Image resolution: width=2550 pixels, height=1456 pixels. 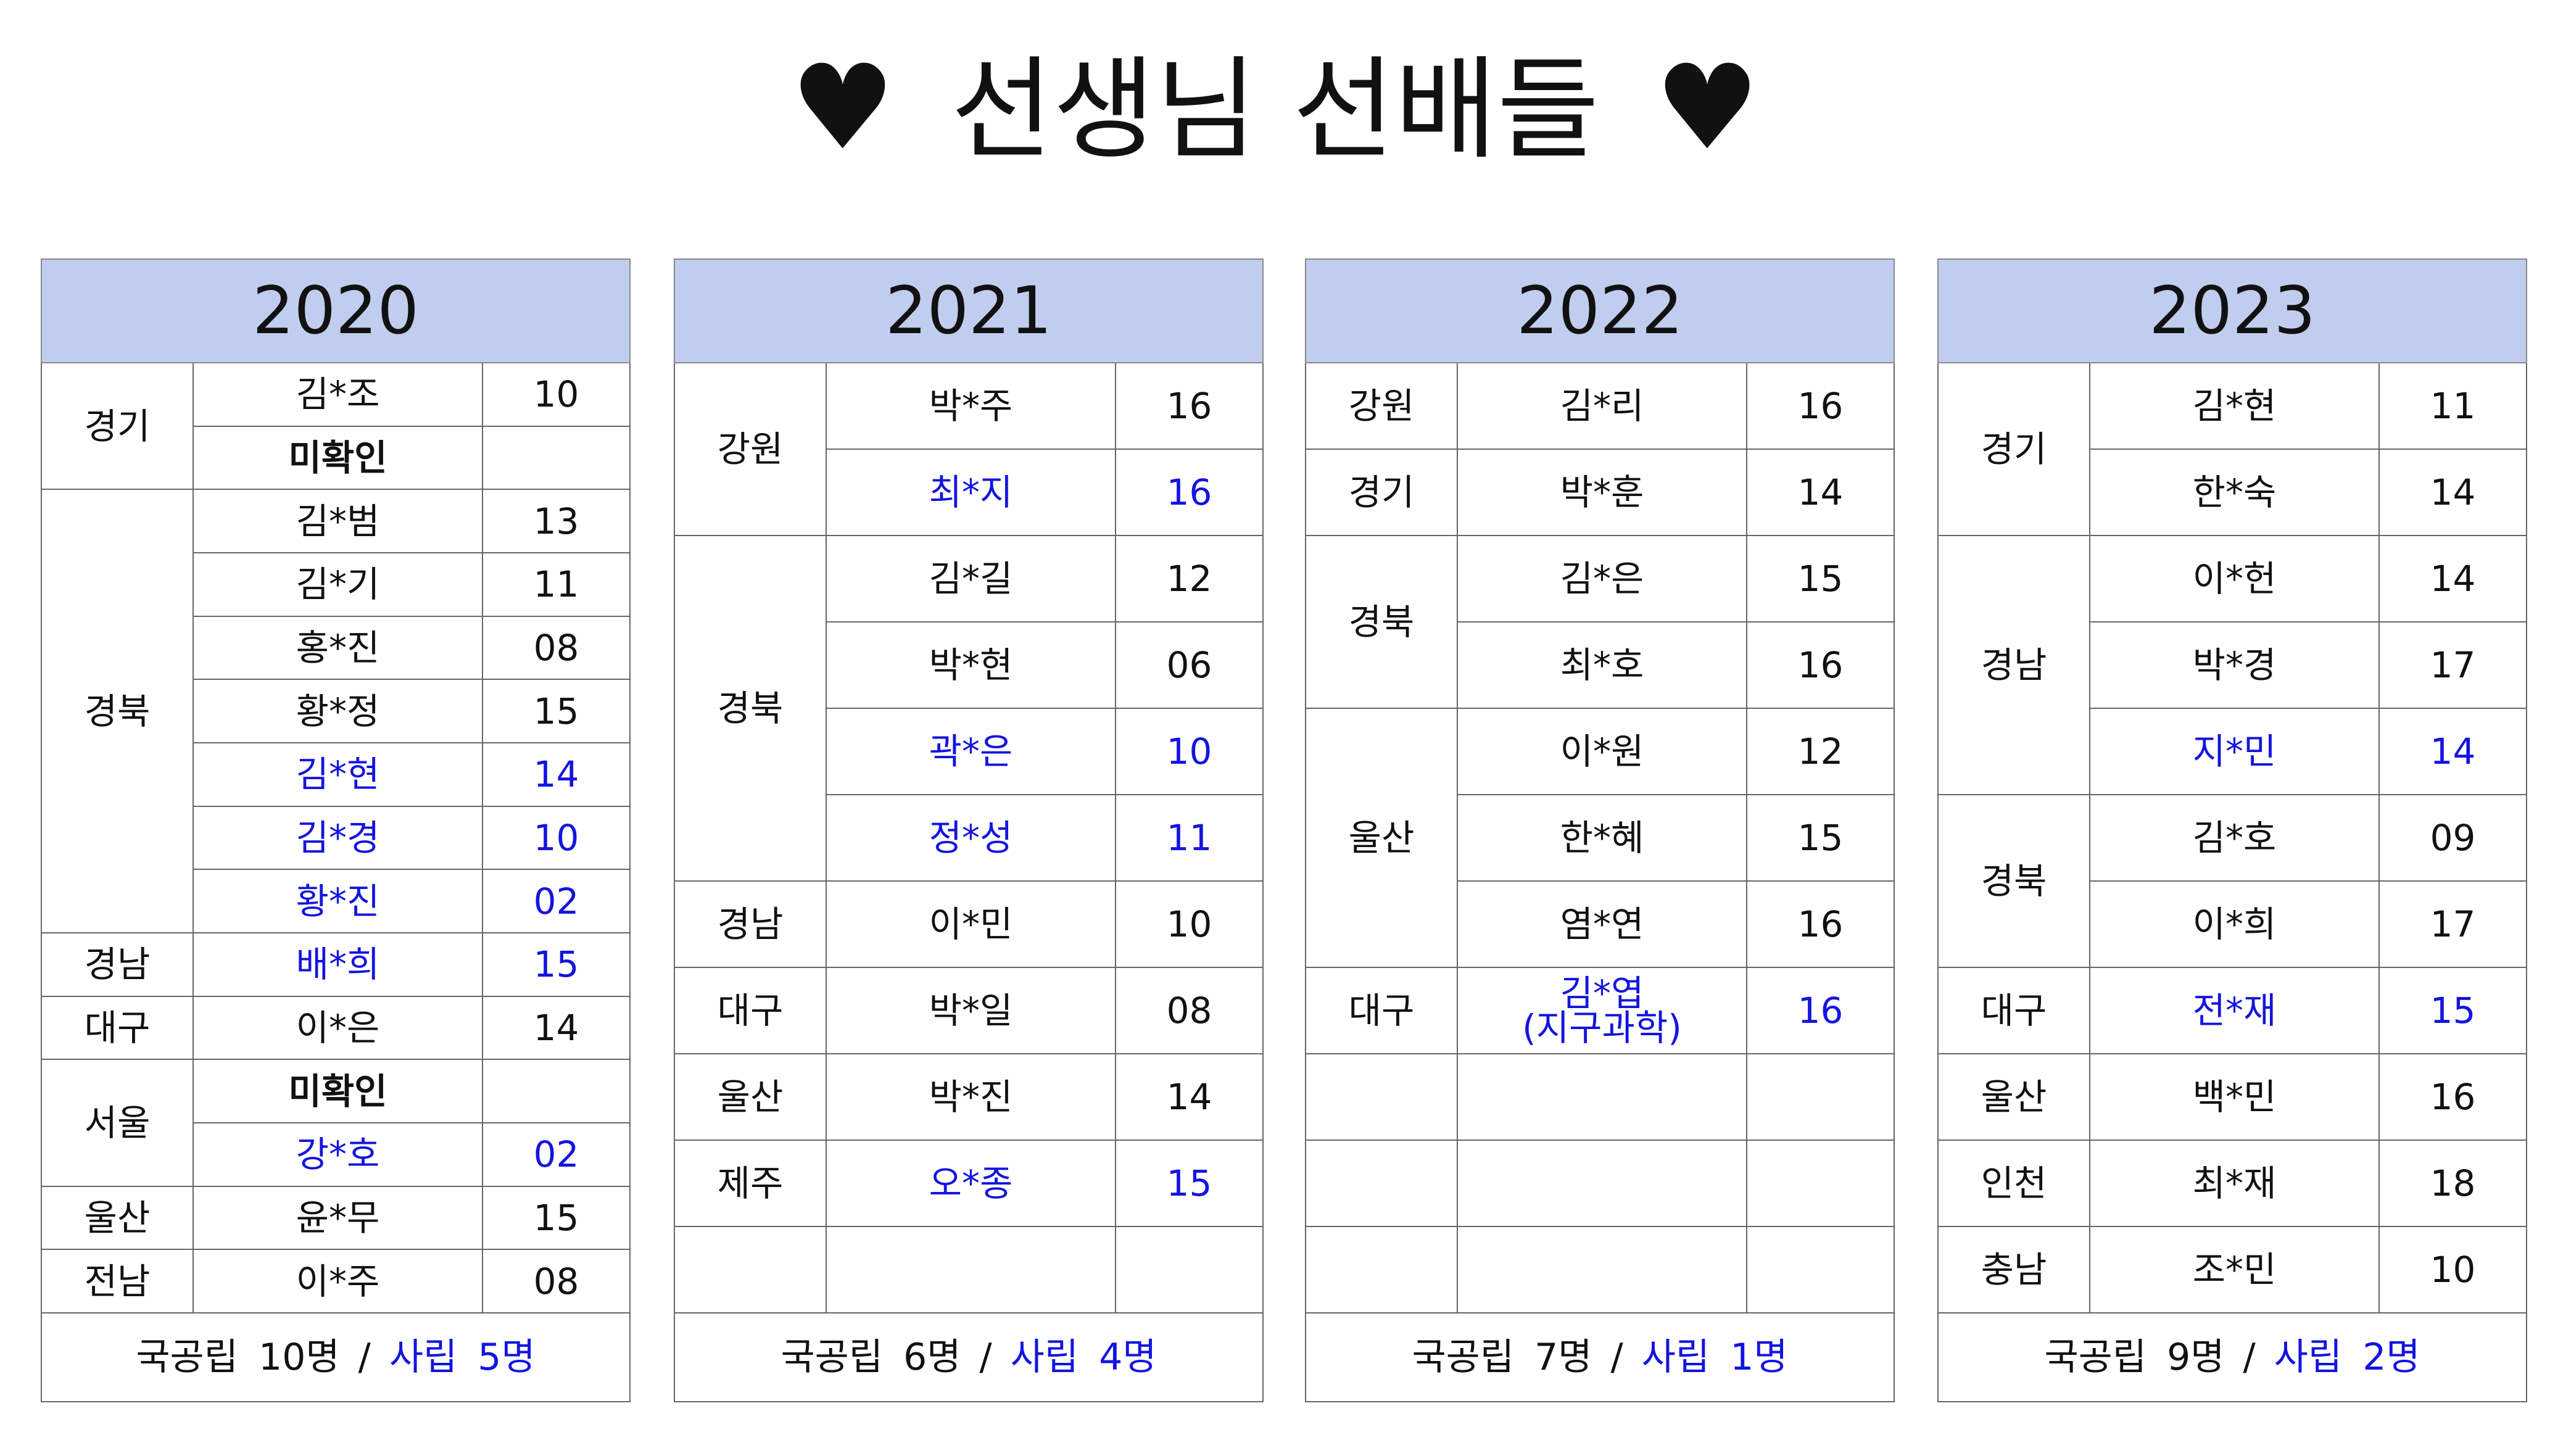 I want to click on table-row: 경북 김*은 15, so click(x=1600, y=622).